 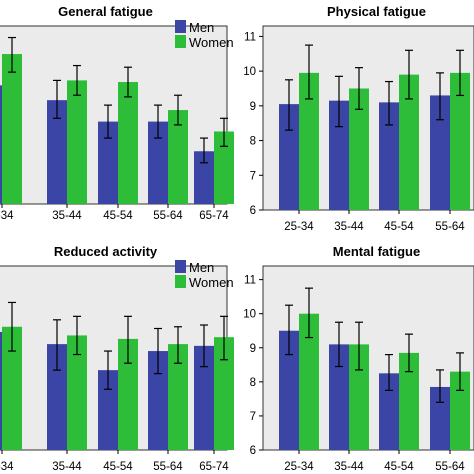 What do you see at coordinates (106, 251) in the screenshot?
I see `chart-title: Reduced activity` at bounding box center [106, 251].